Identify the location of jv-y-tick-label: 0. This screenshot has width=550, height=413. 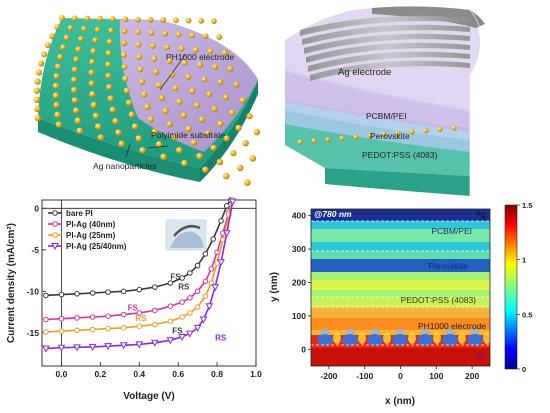
(36, 208).